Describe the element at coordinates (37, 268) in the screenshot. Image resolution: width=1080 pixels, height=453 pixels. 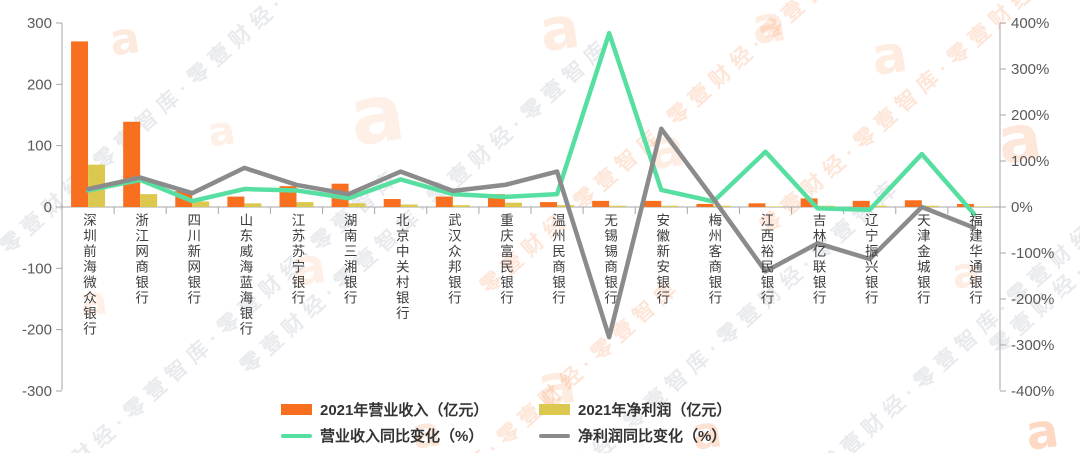
I see `left-axis-tick-label: -100` at that location.